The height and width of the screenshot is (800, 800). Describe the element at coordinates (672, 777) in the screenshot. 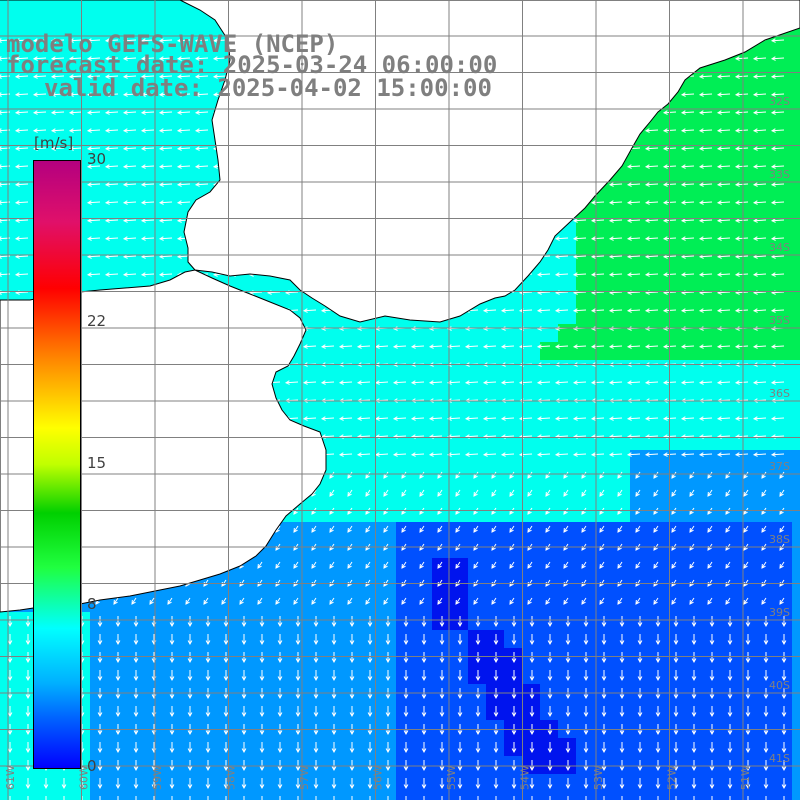

I see `longitude-label: 52W` at that location.